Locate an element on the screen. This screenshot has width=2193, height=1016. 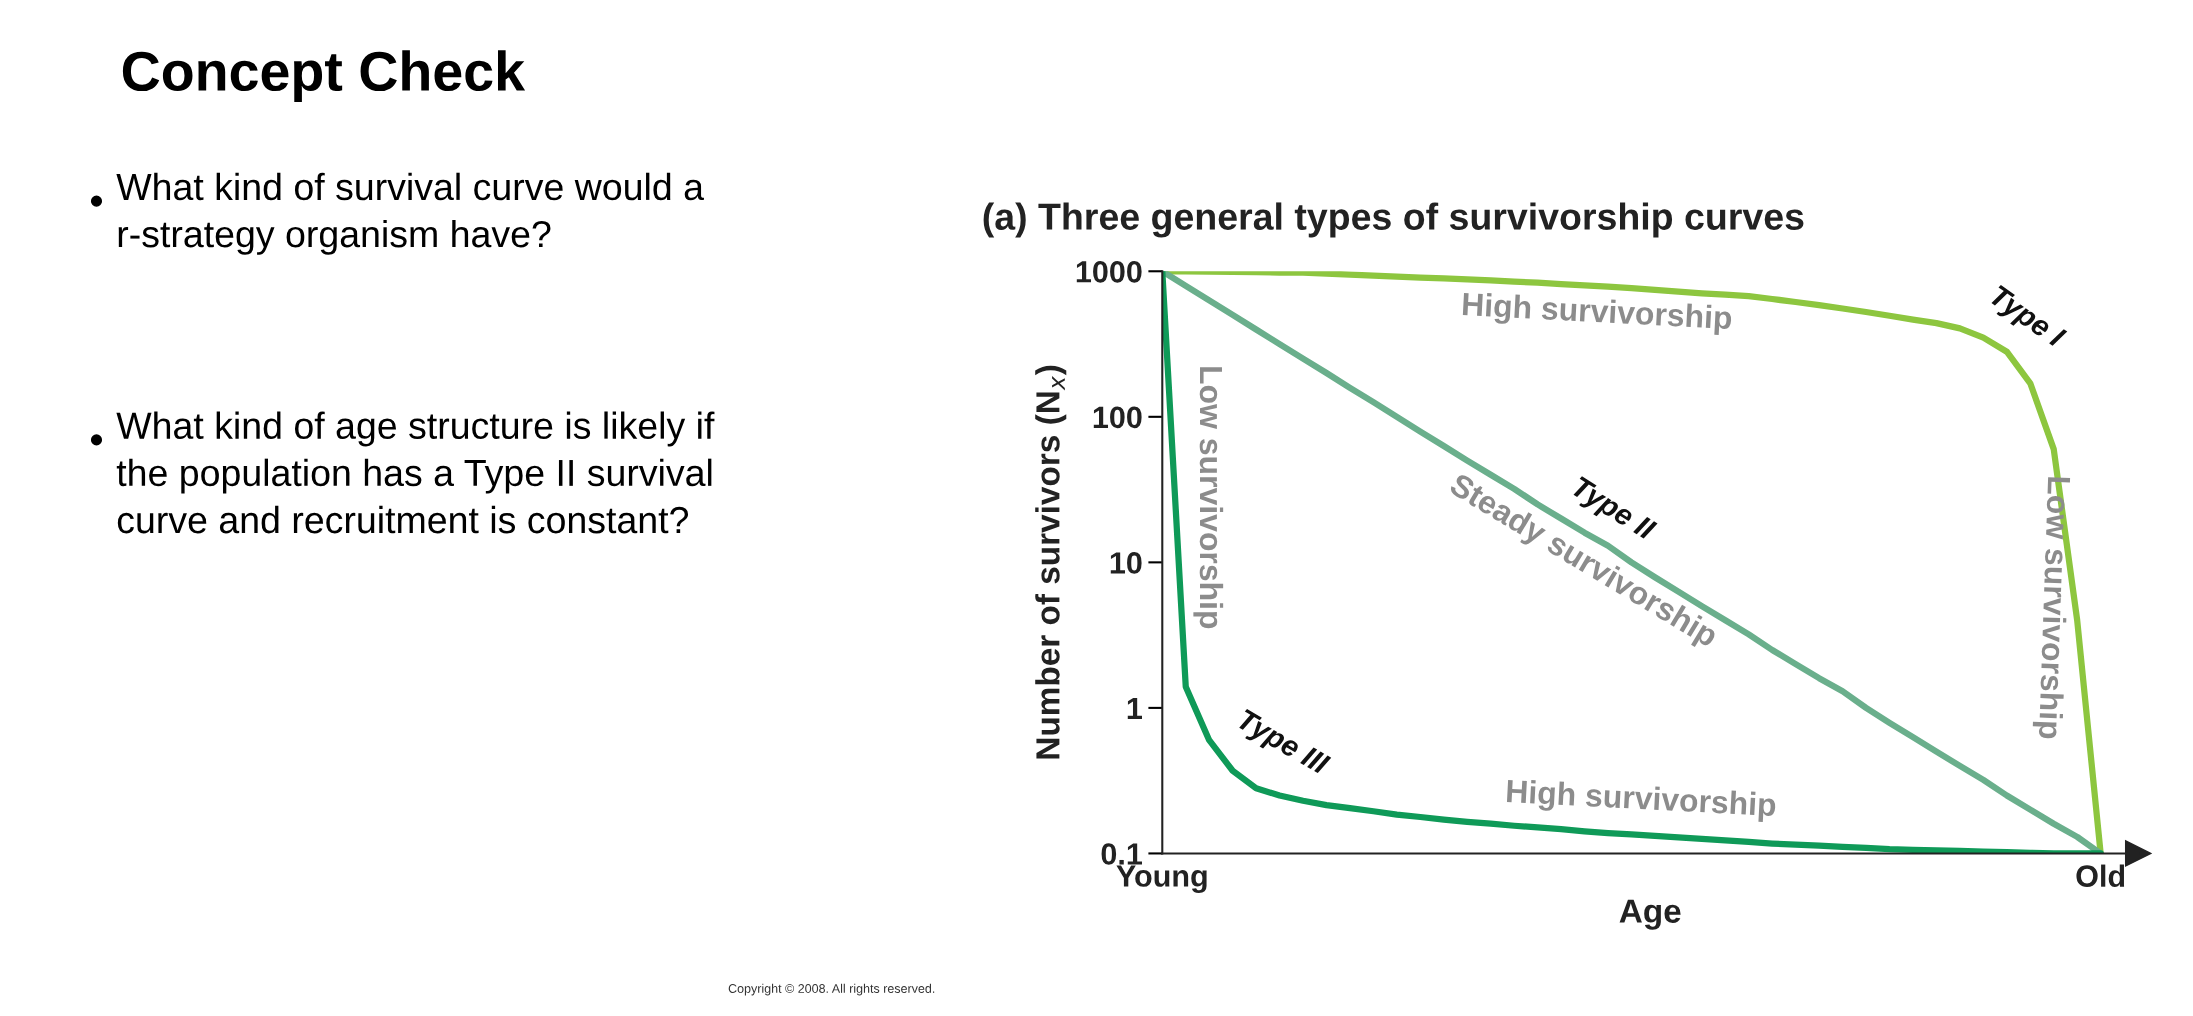
text: What kind of survival curve would a r-strategy organism have? is located at coordinates (410, 213).